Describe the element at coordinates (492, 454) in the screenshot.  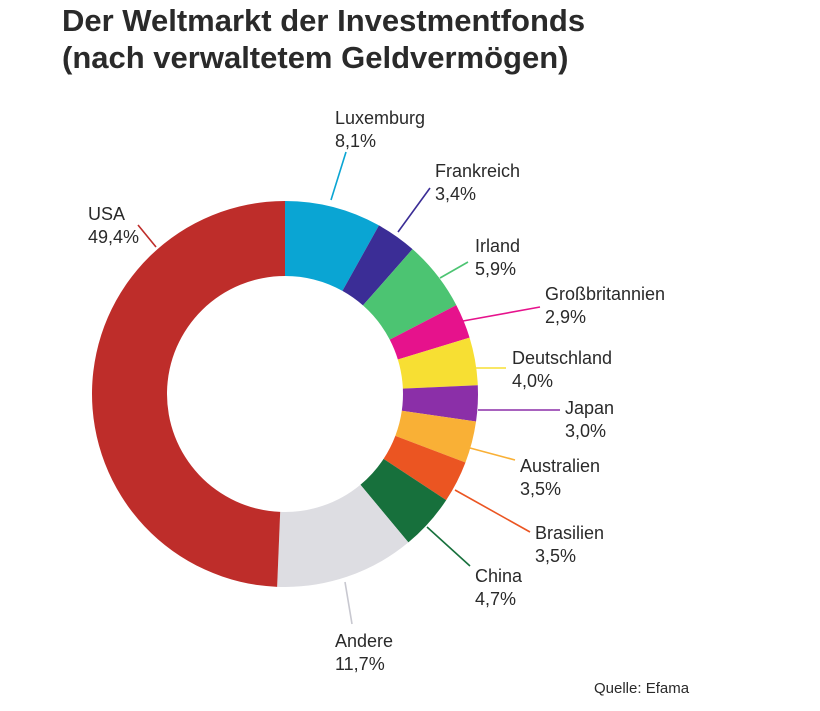
I see `leader-line-australien` at that location.